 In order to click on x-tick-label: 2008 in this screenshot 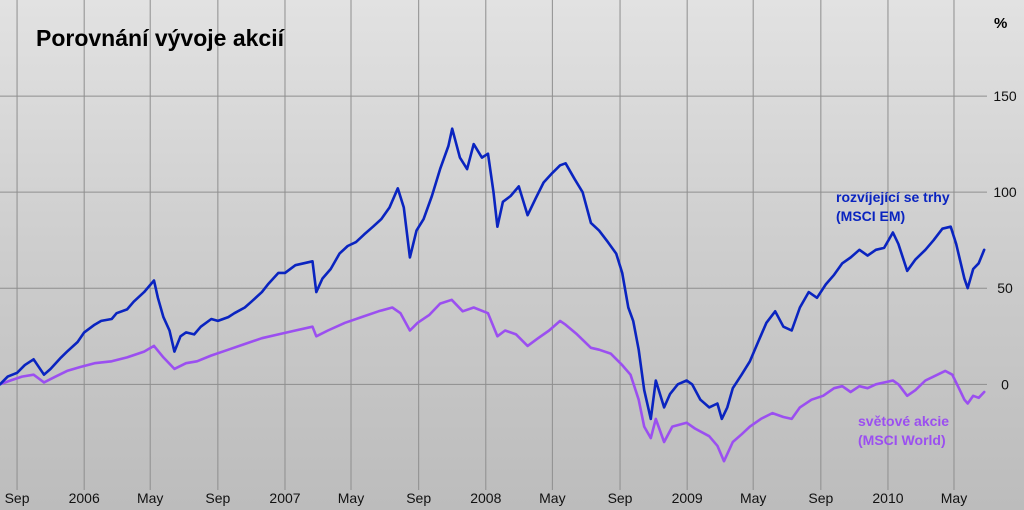, I will do `click(485, 498)`.